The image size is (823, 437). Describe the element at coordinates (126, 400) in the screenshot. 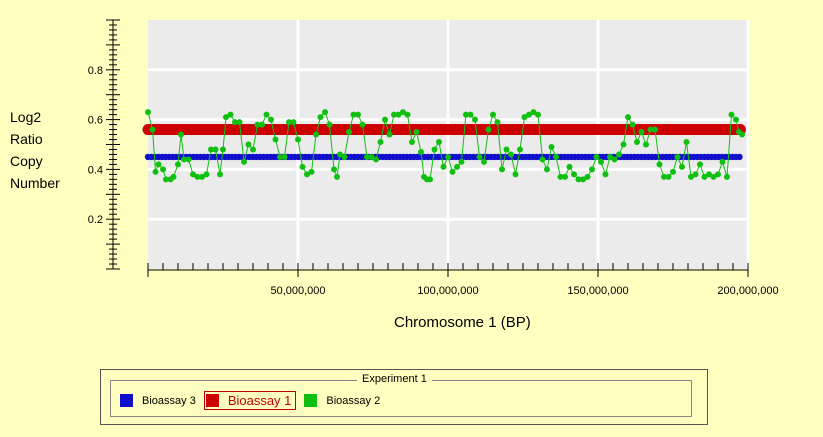

I see `legend-swatch` at that location.